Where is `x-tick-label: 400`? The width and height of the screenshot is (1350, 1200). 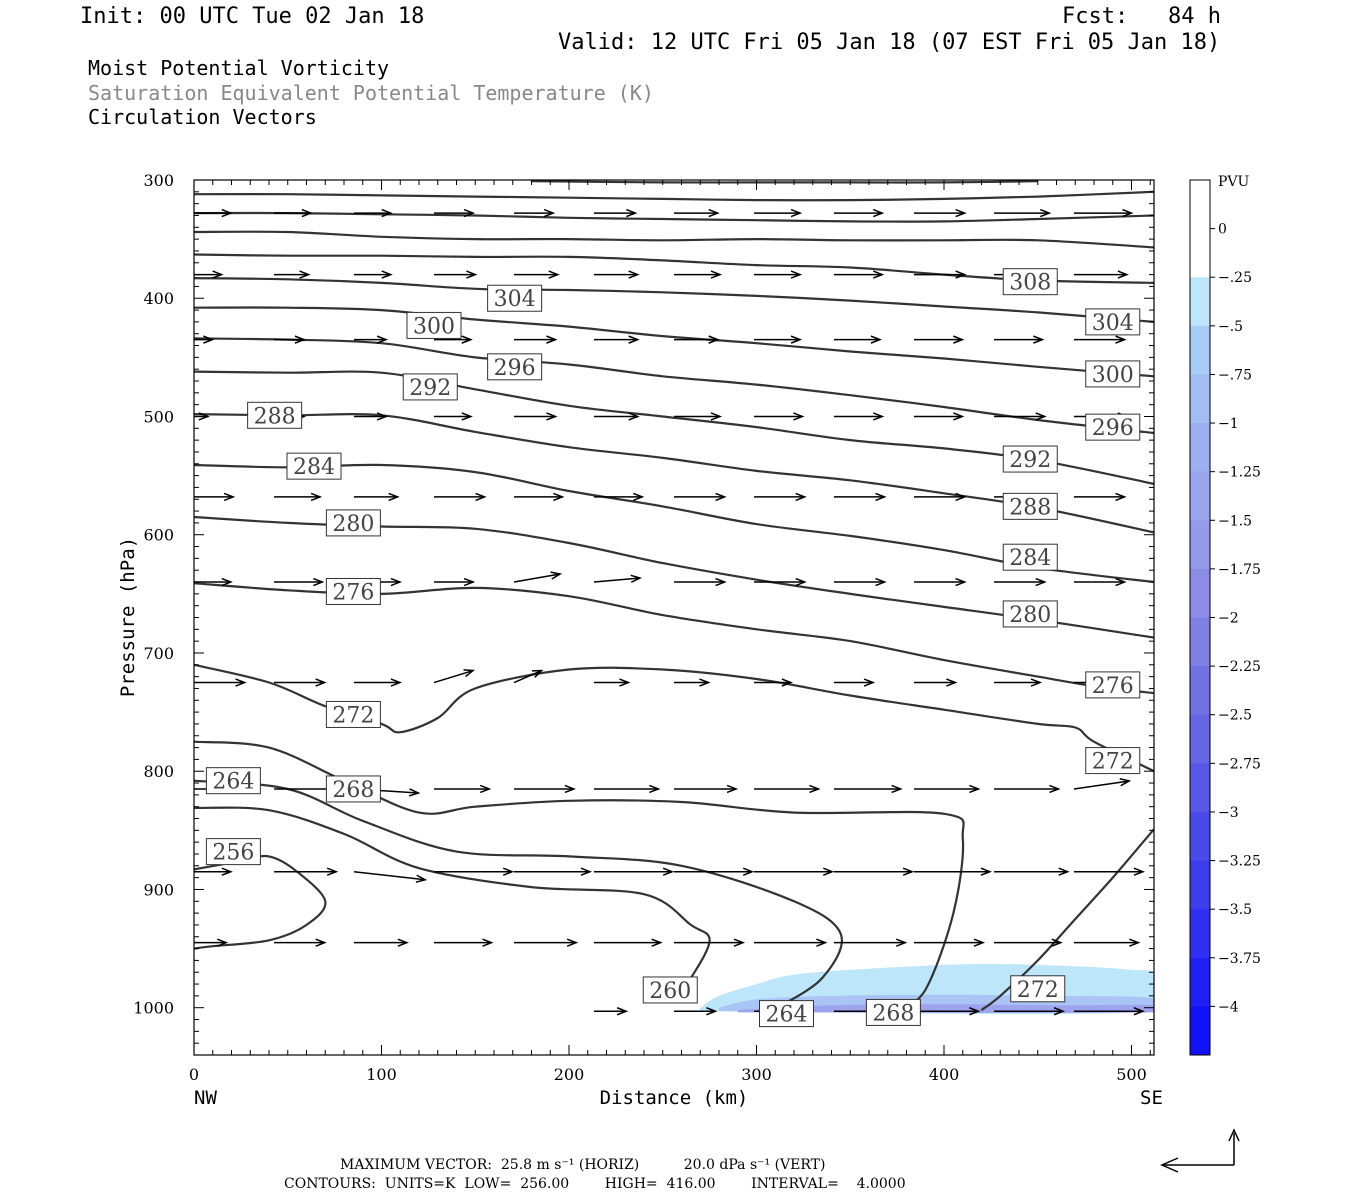 x-tick-label: 400 is located at coordinates (944, 1074).